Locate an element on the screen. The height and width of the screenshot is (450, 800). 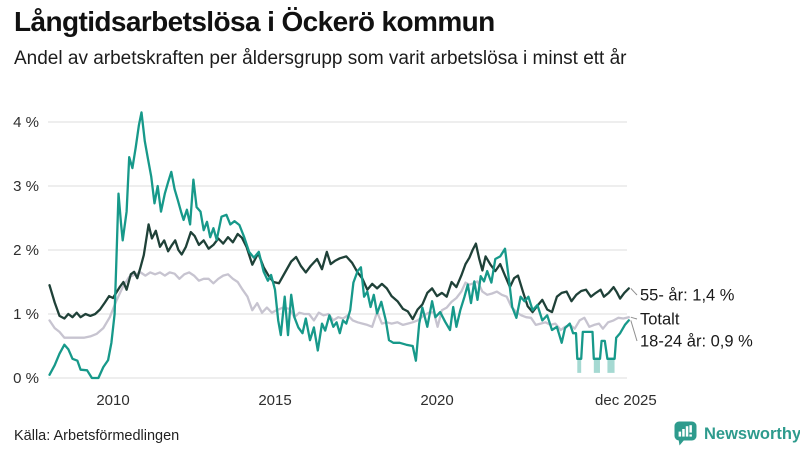
series-line-totalt is located at coordinates (339, 305).